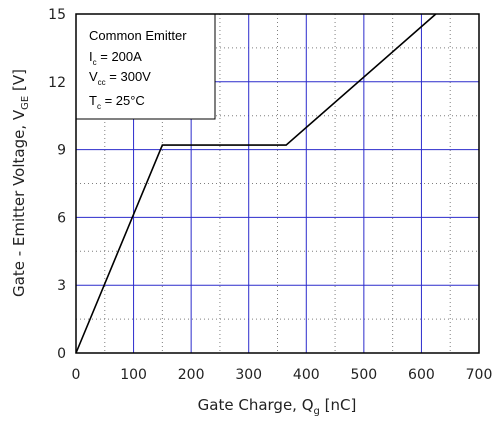 This screenshot has width=495, height=421. I want to click on y-tick-label: 3, so click(61, 286).